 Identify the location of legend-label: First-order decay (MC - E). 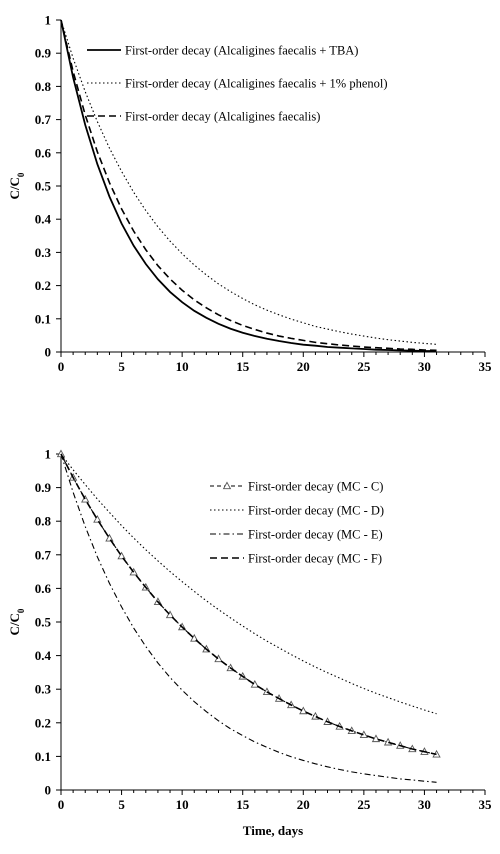
(315, 535).